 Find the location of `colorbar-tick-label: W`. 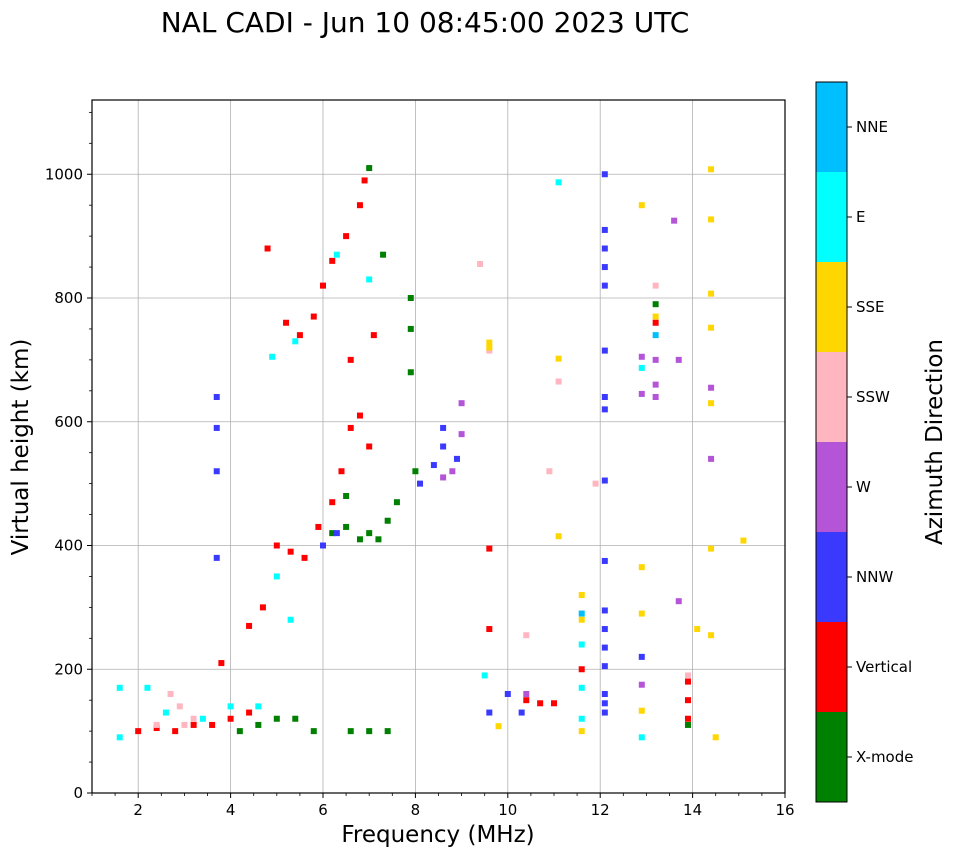

colorbar-tick-label: W is located at coordinates (863, 487).